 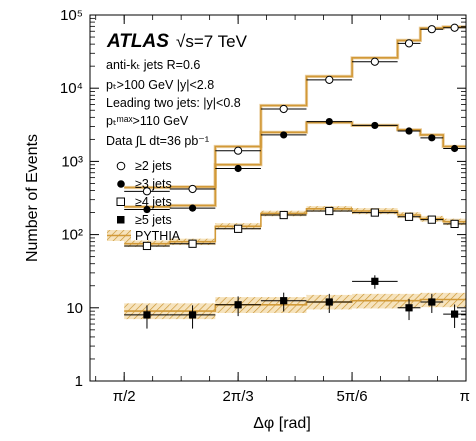 What do you see at coordinates (71, 15) in the screenshot?
I see `y-tick-label-5: 10⁵` at bounding box center [71, 15].